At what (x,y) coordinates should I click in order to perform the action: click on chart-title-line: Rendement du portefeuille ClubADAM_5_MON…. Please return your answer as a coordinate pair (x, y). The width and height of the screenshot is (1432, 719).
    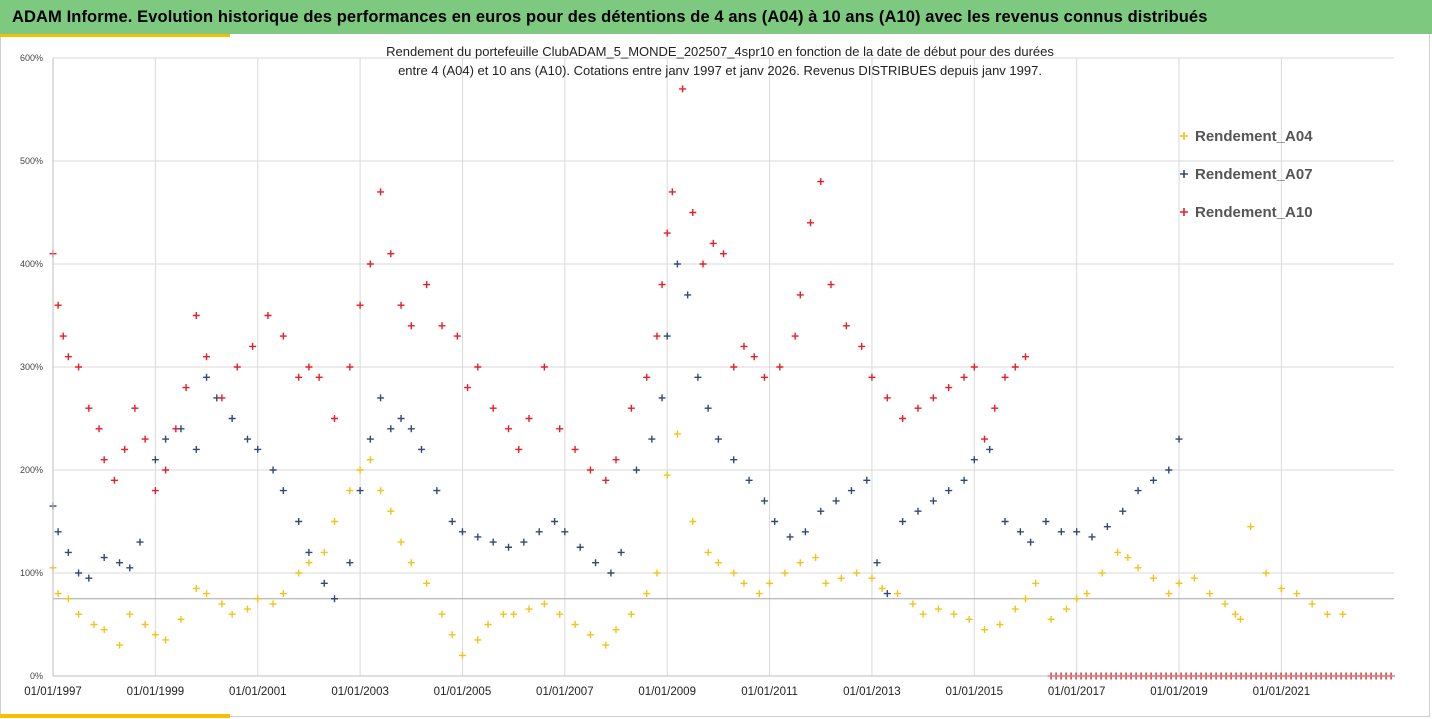
    Looking at the image, I should click on (720, 51).